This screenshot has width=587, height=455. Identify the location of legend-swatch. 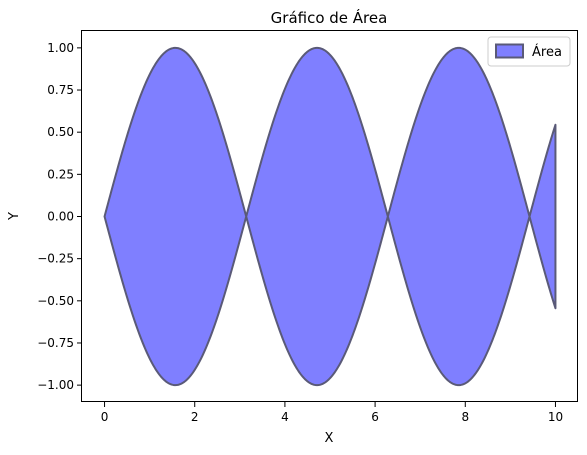
(509, 51).